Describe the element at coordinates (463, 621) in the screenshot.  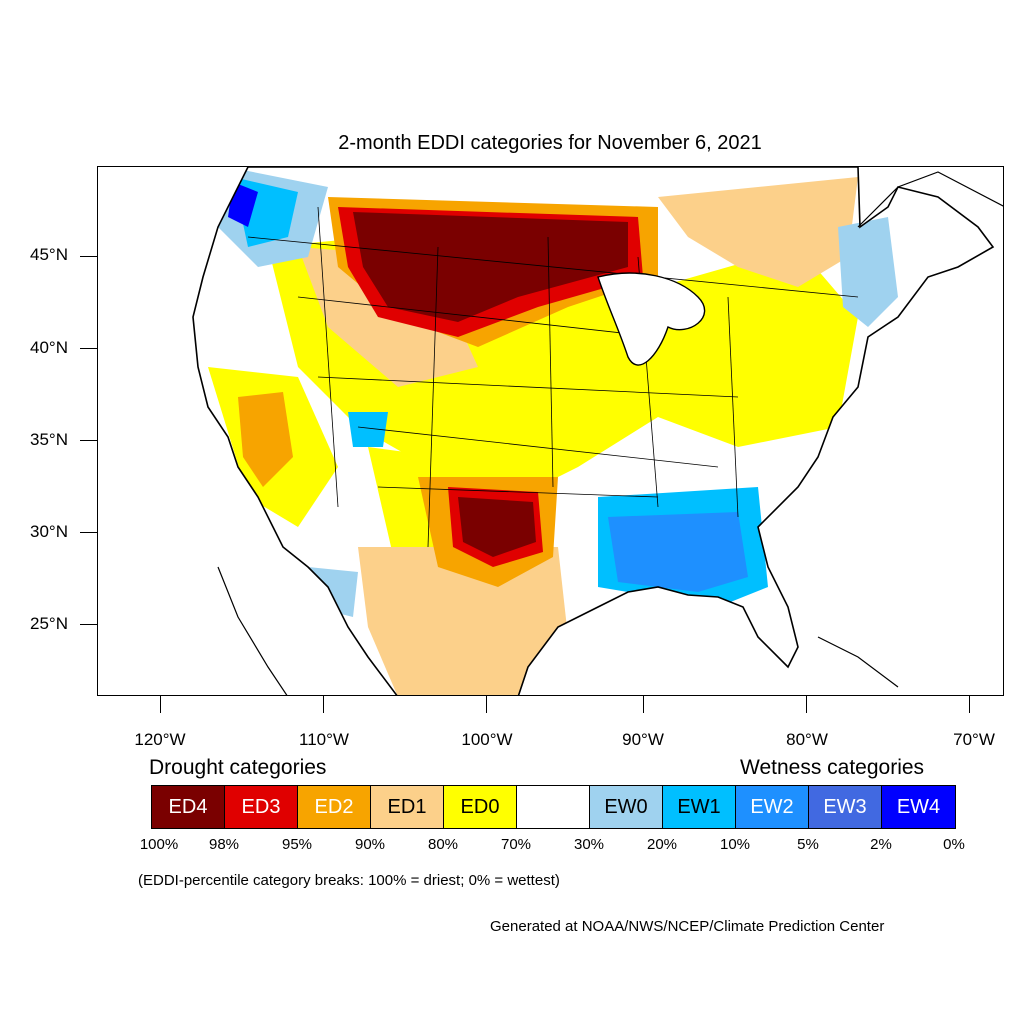
I see `region-ed1-texas` at that location.